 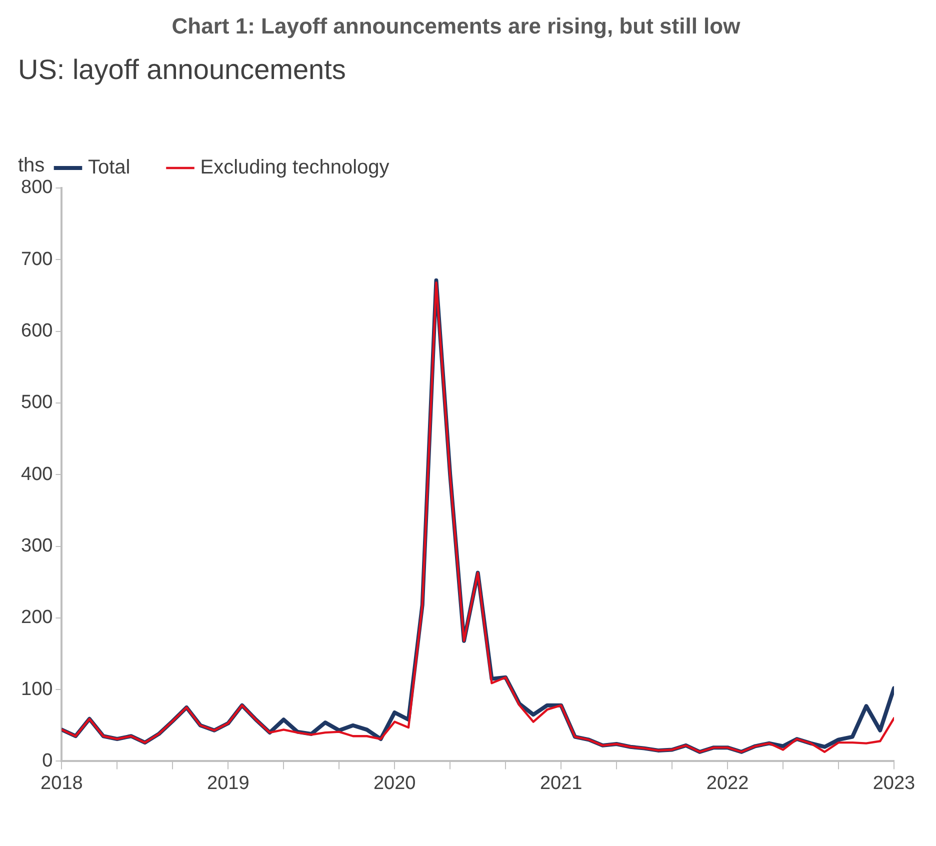 I want to click on y-tick-label: 600, so click(x=37, y=331).